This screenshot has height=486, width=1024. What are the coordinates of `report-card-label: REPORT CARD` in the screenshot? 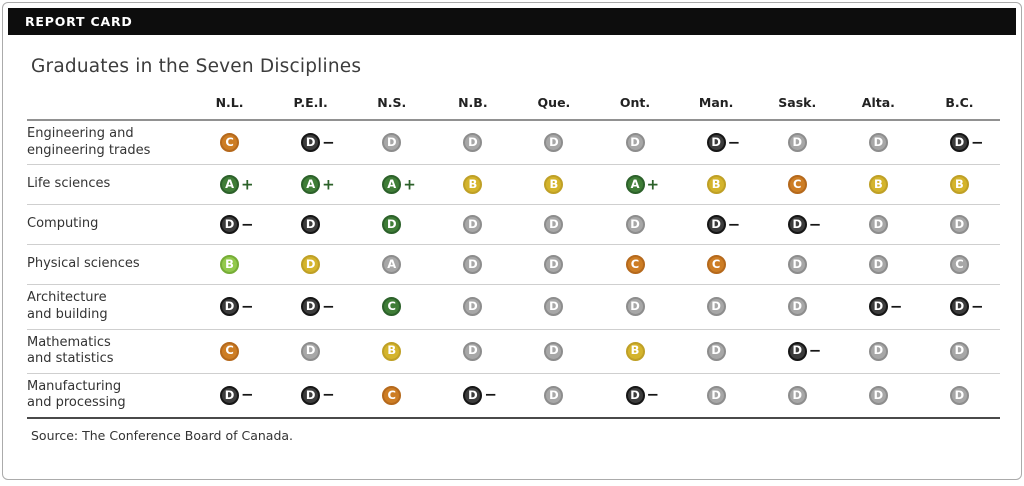 It's located at (79, 21).